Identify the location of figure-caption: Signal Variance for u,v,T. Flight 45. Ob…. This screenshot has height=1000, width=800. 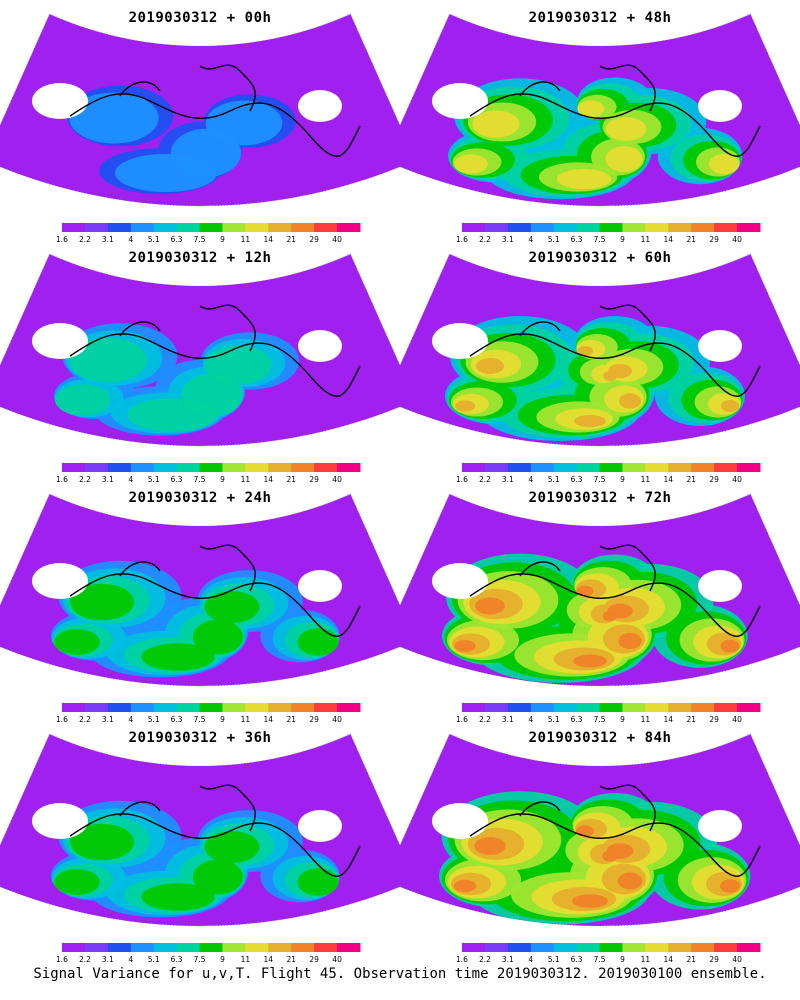
(400, 974).